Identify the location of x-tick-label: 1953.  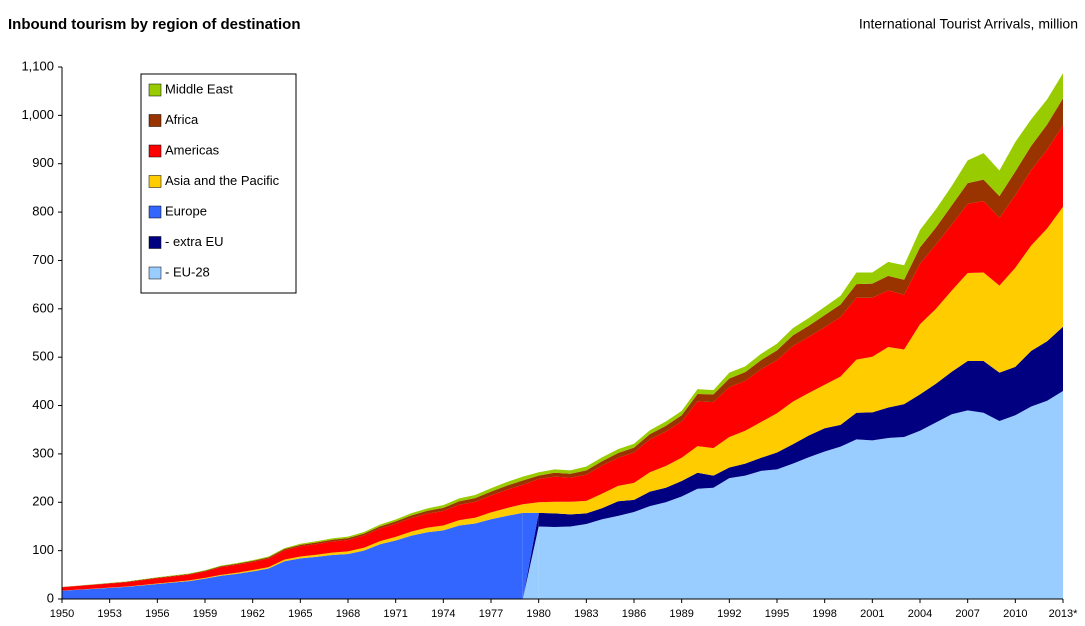
(109, 614).